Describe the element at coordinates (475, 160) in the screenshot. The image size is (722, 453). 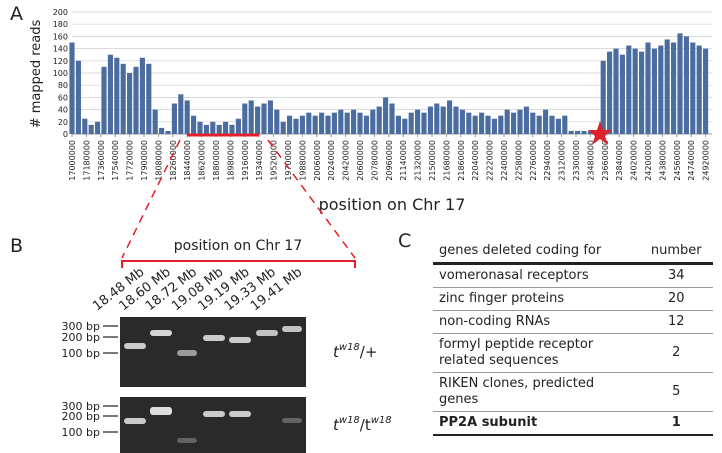
I see `x-tick-label: 22040000` at that location.